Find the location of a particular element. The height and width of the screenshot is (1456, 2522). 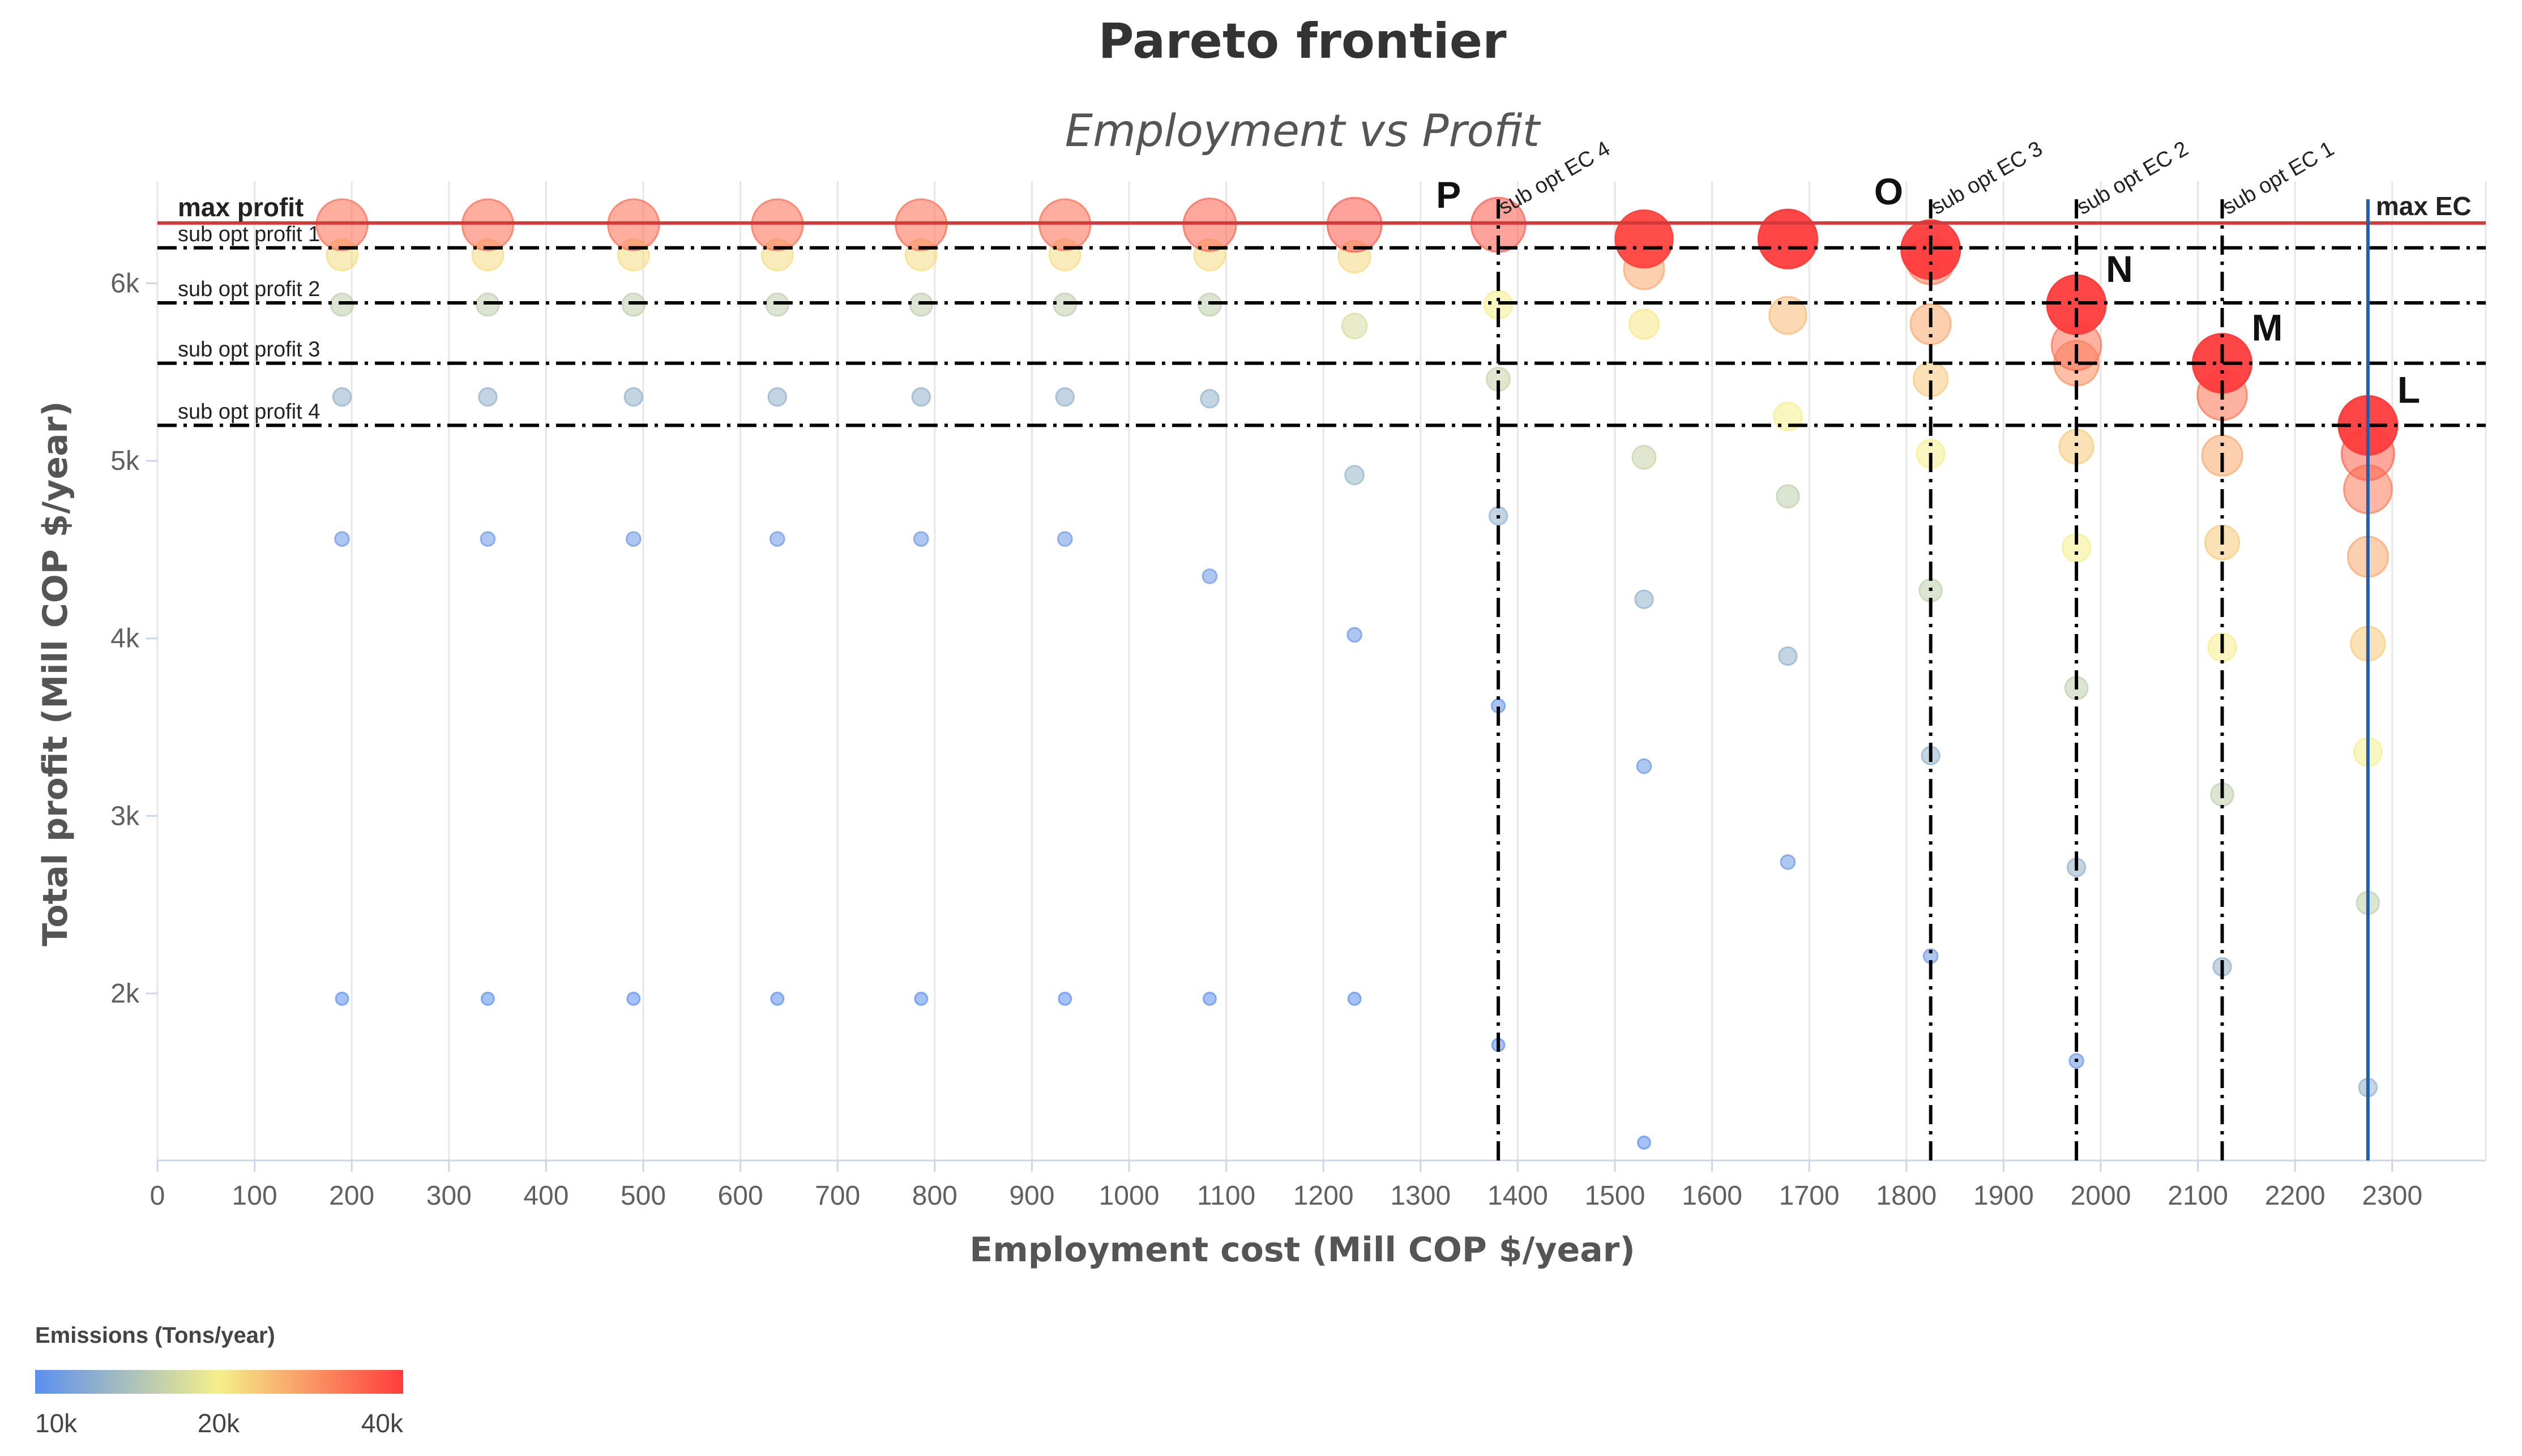

horizontal-reference-label: sub opt profit 1 is located at coordinates (249, 234).